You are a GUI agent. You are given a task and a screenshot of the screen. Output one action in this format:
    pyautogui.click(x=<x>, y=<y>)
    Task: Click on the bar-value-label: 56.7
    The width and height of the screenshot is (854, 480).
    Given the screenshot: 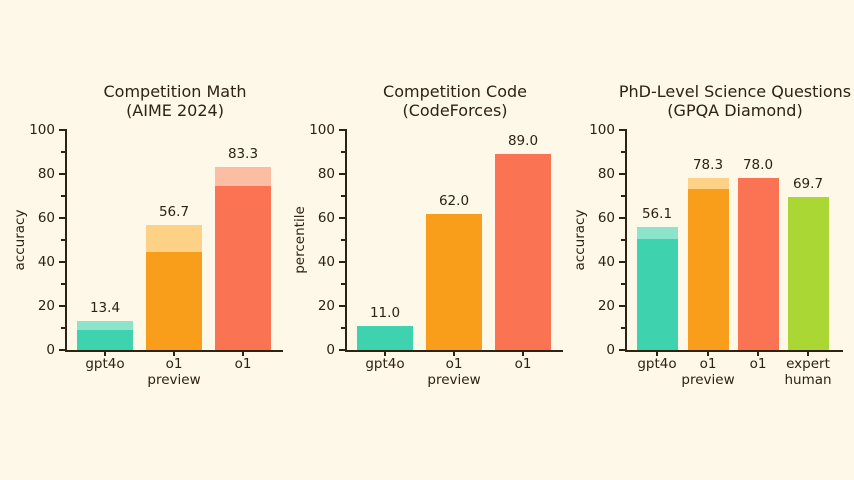 What is the action you would take?
    pyautogui.click(x=174, y=212)
    